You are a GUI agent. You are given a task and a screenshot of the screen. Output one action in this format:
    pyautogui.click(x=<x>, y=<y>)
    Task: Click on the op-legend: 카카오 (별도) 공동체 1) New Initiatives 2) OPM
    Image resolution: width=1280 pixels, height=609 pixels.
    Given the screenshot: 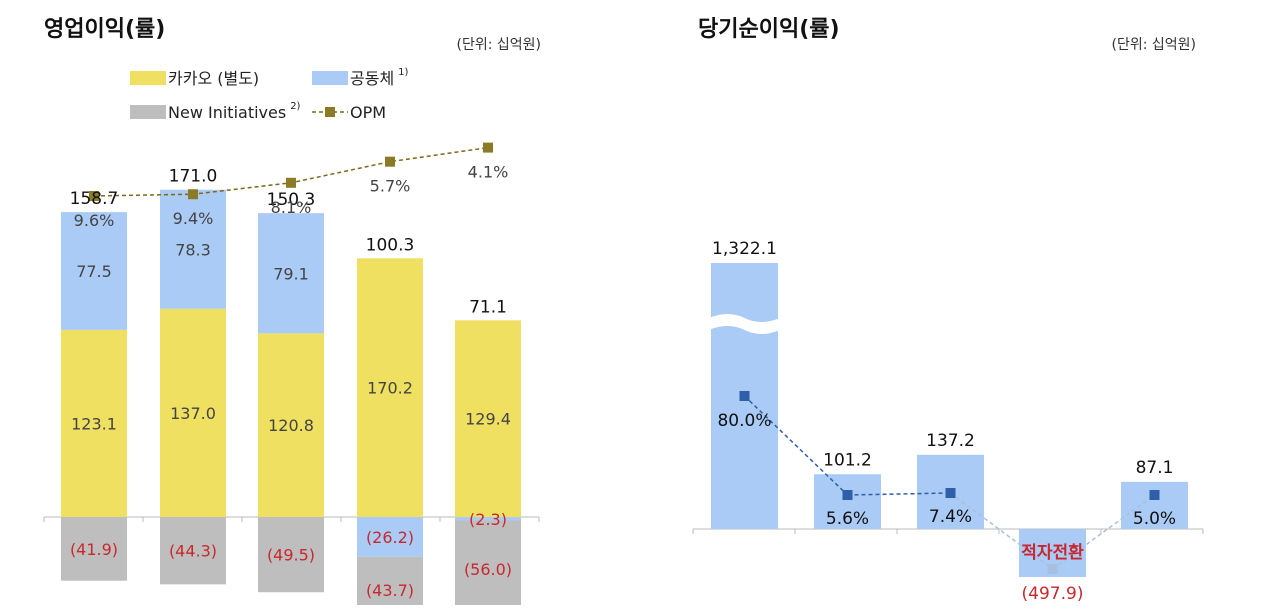 What is the action you would take?
    pyautogui.click(x=269, y=94)
    